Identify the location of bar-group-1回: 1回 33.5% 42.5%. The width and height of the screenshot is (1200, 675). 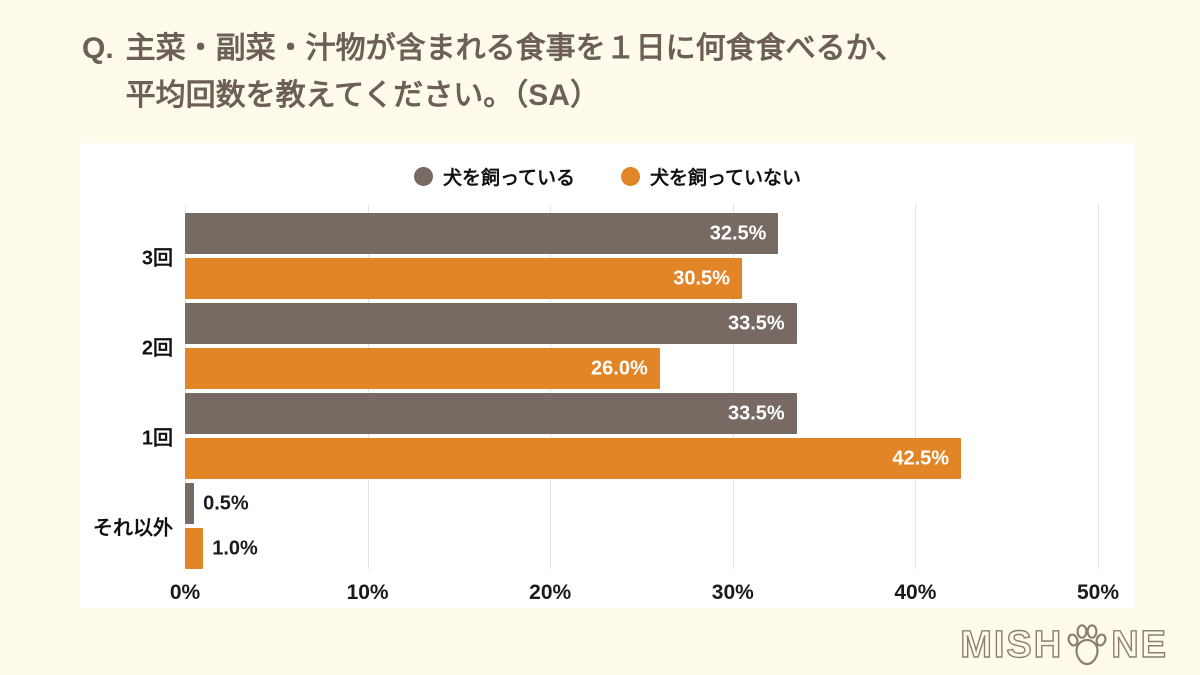
(620, 436).